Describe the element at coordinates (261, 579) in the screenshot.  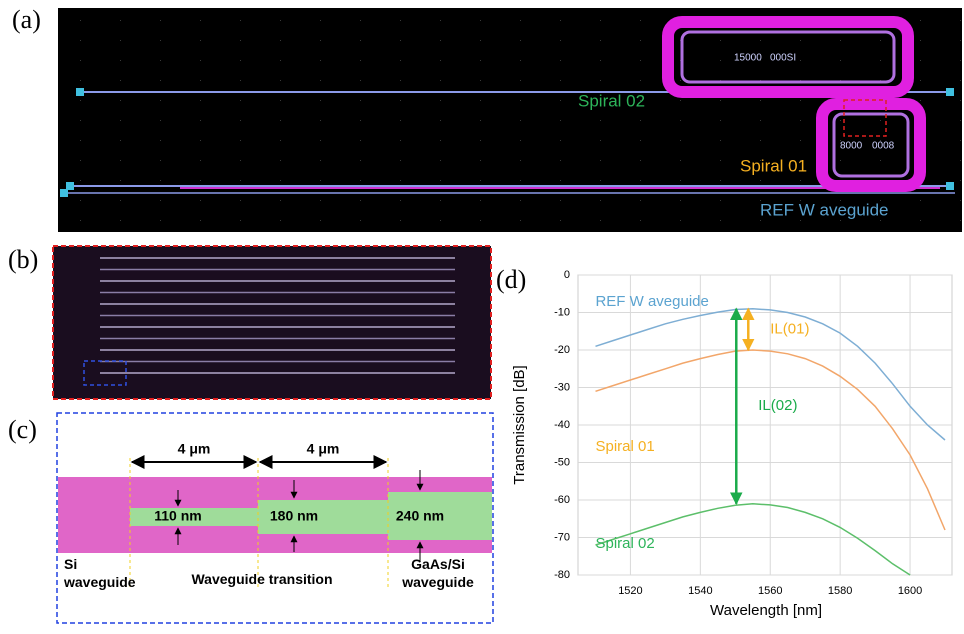
I see `region-label: Waveguide transition` at that location.